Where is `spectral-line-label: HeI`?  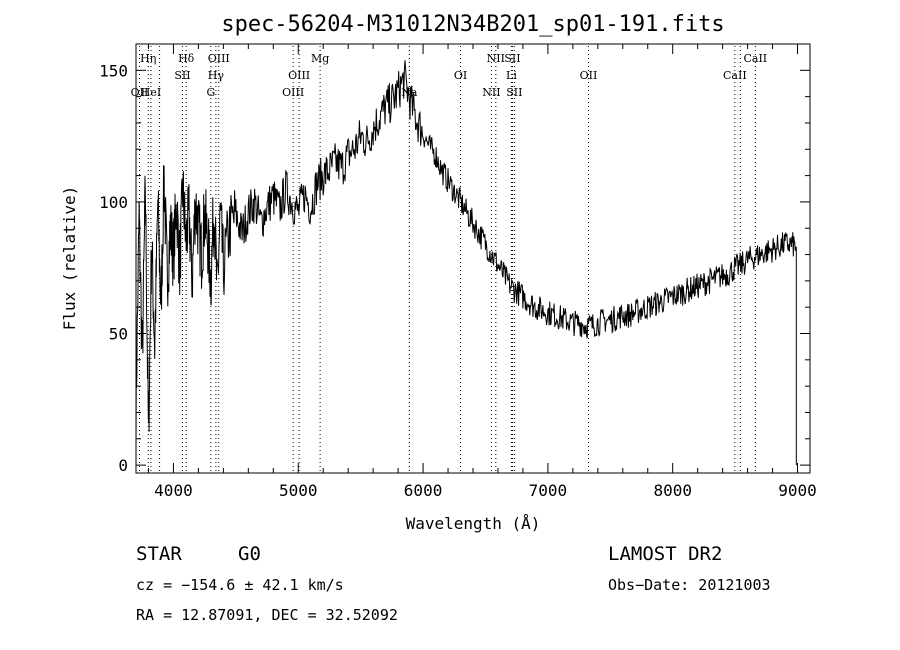 spectral-line-label: HeI is located at coordinates (151, 92).